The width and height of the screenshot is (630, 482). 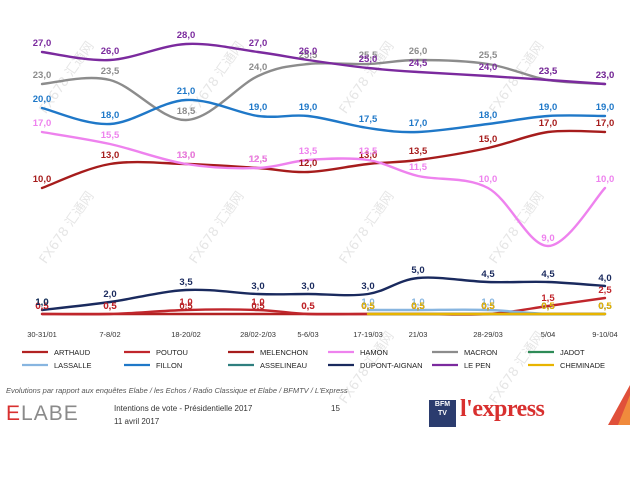 I want to click on legend-label-melenchon: MELENCHON, so click(x=284, y=352).